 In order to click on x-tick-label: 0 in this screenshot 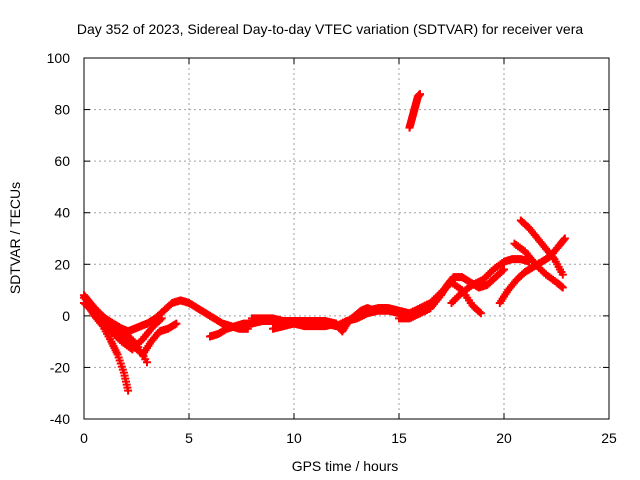, I will do `click(84, 438)`.